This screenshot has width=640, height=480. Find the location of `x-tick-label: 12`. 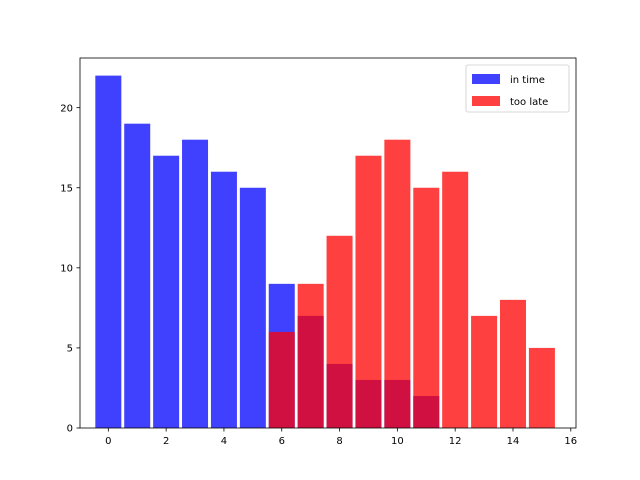

x-tick-label: 12 is located at coordinates (455, 441).